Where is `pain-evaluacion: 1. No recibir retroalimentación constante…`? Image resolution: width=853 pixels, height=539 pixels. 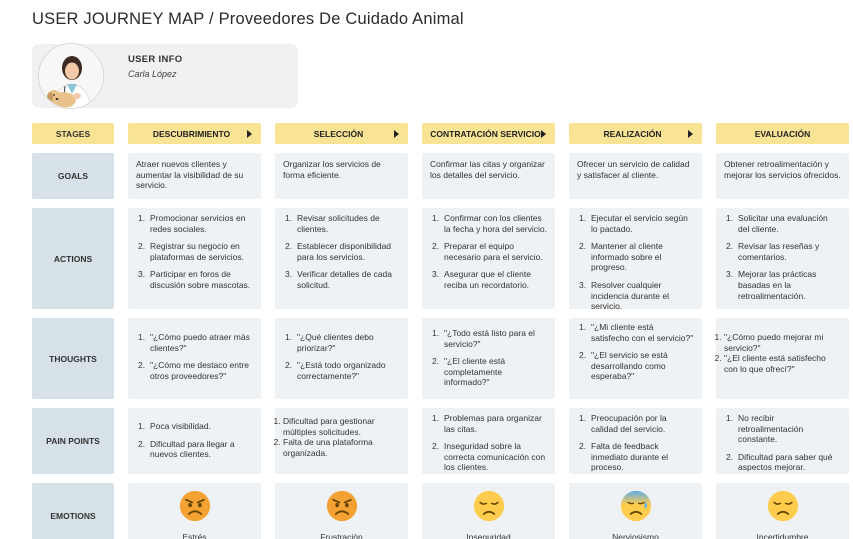
pain-evaluacion: 1. No recibir retroalimentación constante… is located at coordinates (782, 441).